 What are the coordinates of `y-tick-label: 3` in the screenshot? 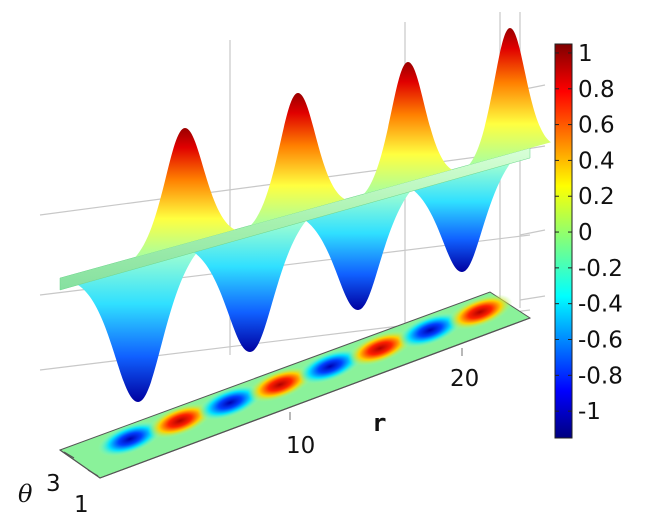 It's located at (53, 484).